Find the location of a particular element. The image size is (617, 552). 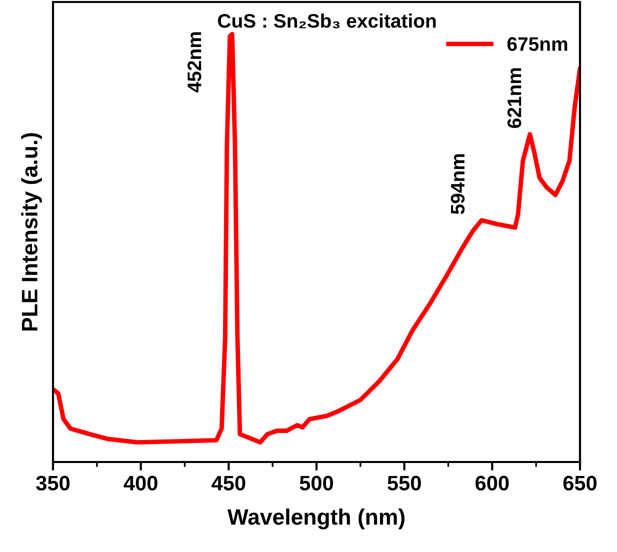

y-axis-title: PLE Intensity (a.u.) is located at coordinates (31, 232).